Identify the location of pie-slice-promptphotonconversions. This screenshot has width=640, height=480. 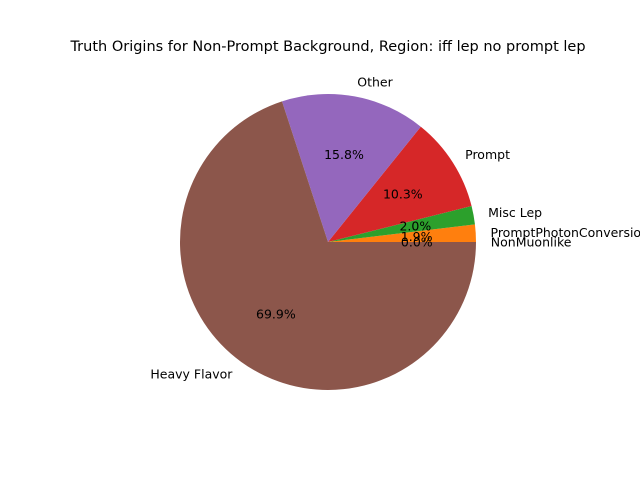
(402, 233).